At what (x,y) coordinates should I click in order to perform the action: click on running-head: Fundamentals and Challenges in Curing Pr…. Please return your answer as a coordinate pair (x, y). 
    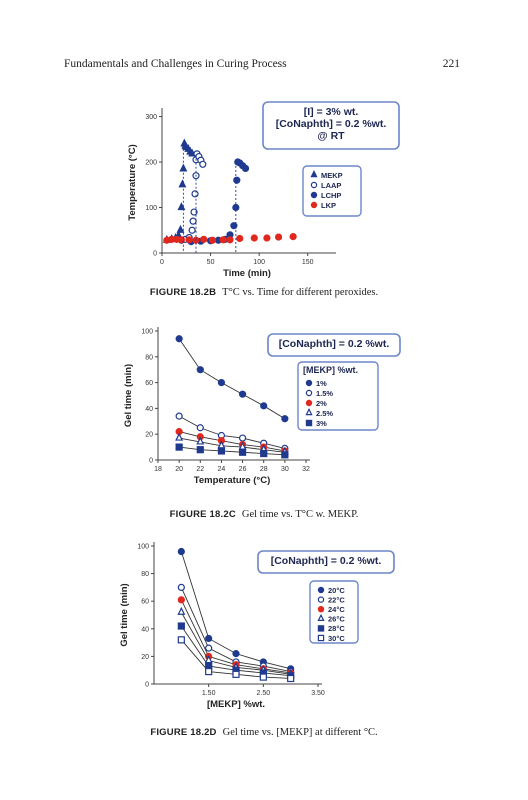
    Looking at the image, I should click on (262, 64).